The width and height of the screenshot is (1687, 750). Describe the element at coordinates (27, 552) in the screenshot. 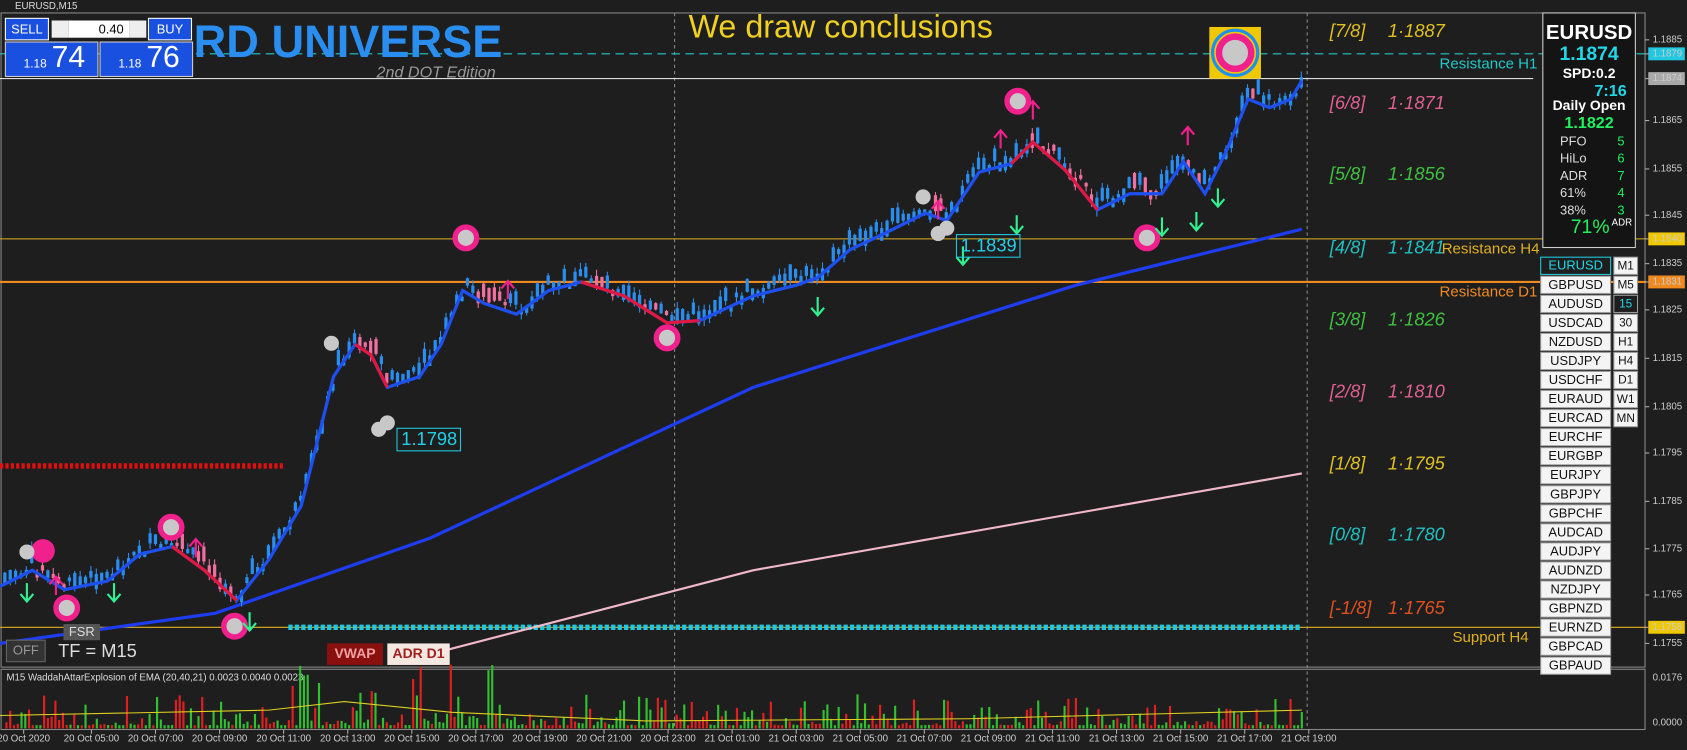

I see `dot` at that location.